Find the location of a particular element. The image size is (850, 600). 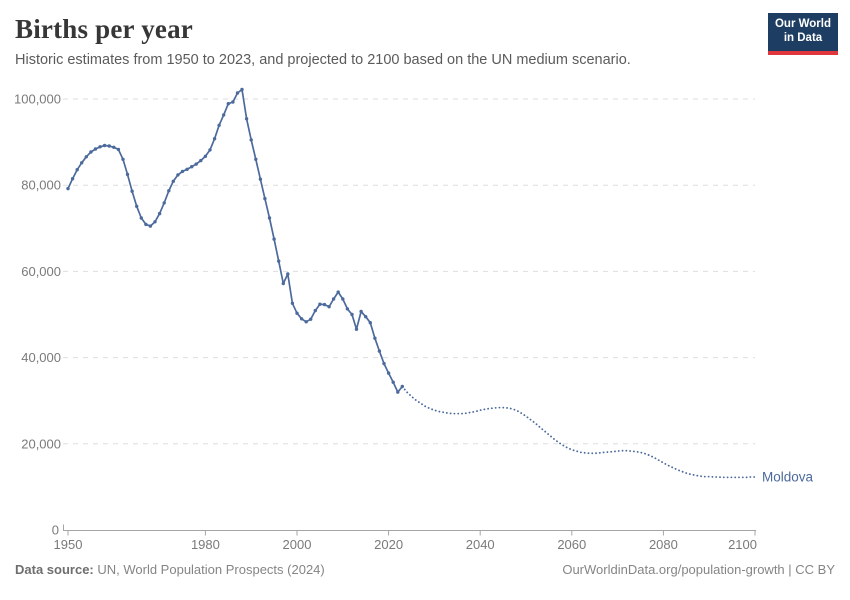

owid-logo-line1: Our World is located at coordinates (802, 24).